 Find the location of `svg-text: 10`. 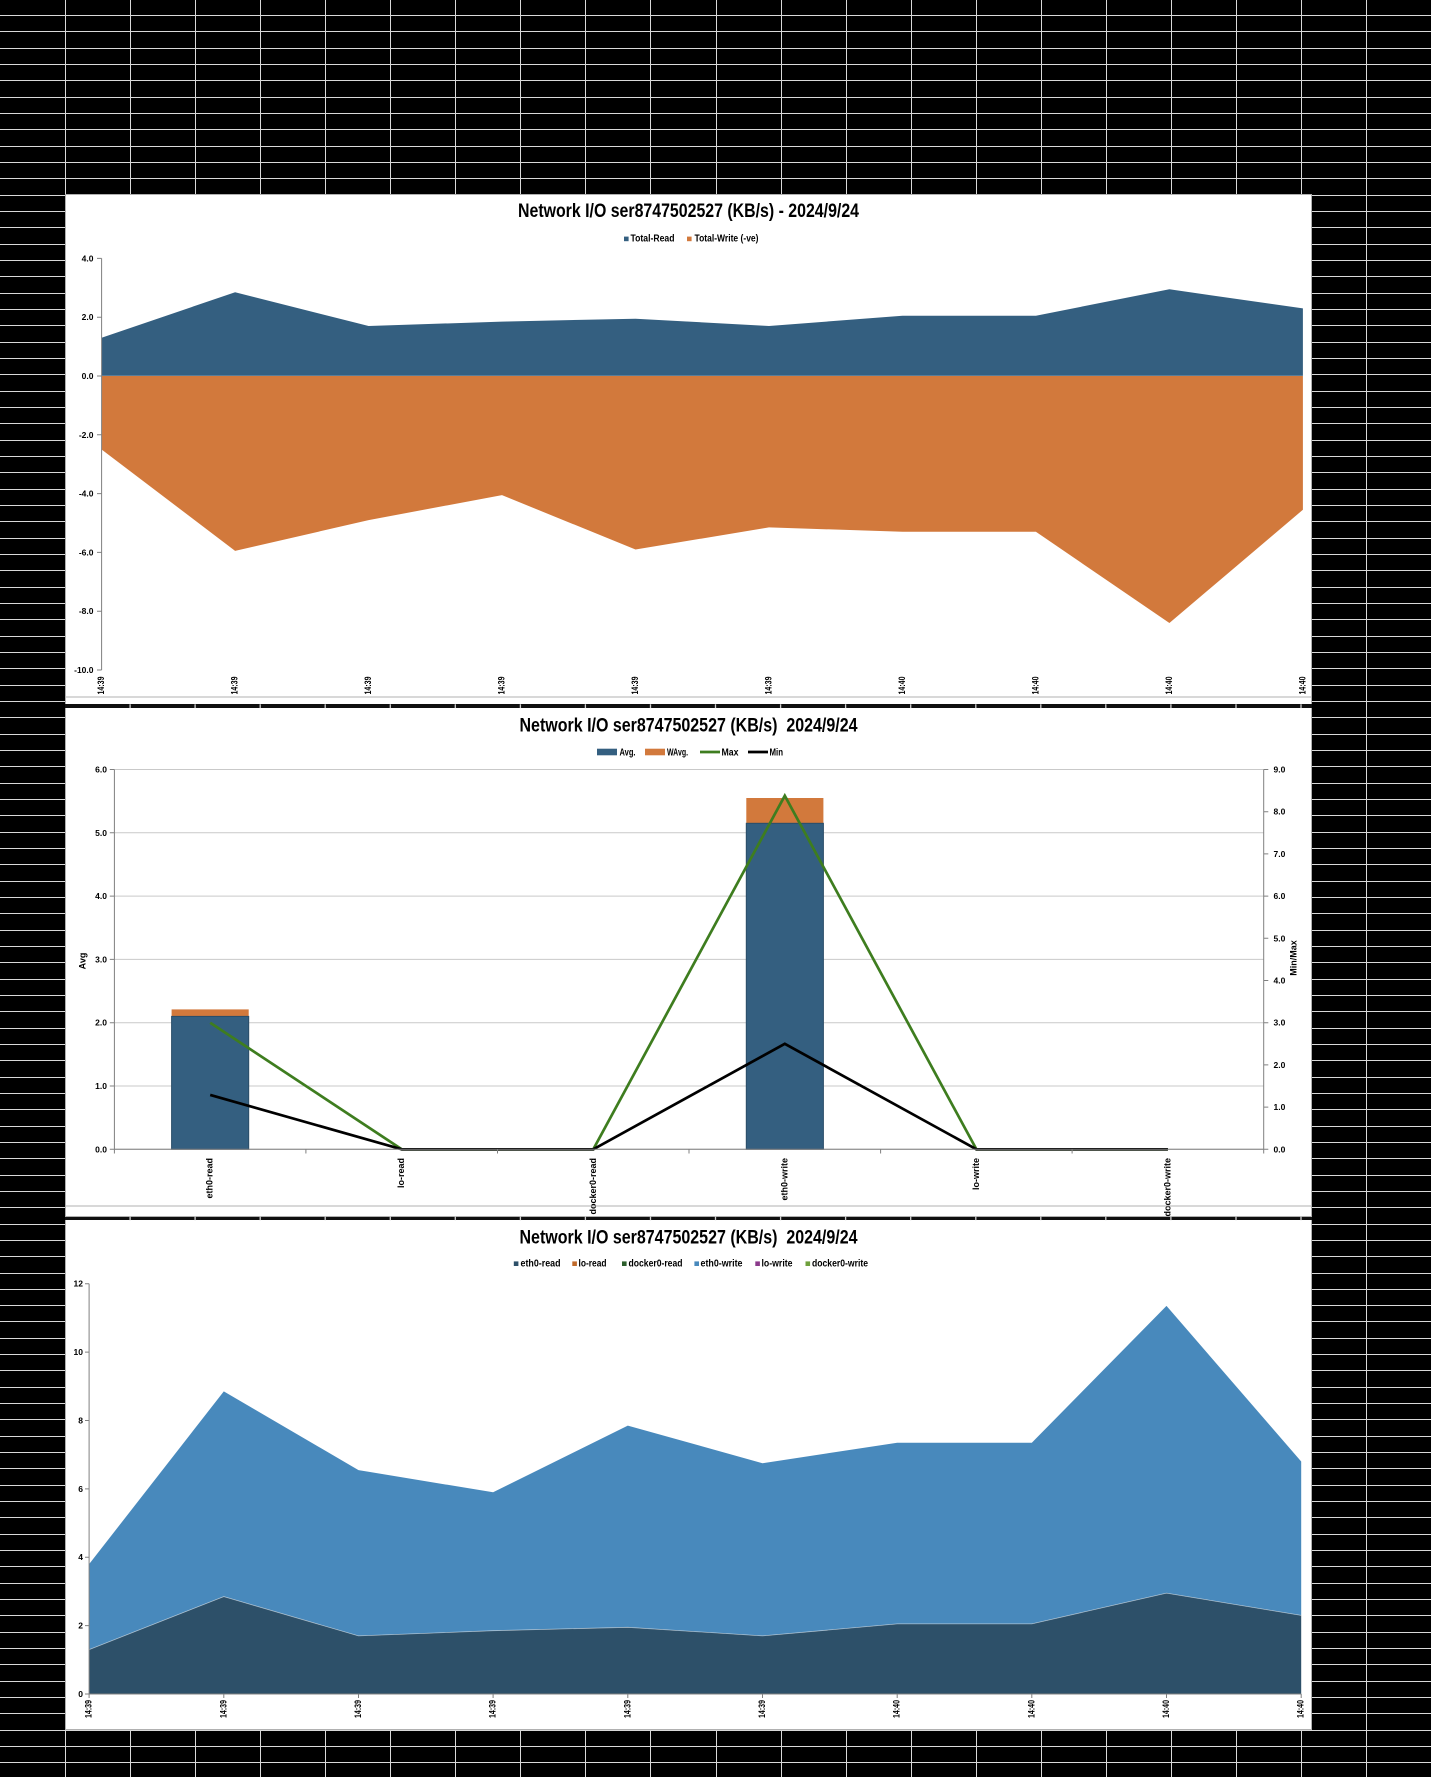

svg-text: 10 is located at coordinates (79, 1352).